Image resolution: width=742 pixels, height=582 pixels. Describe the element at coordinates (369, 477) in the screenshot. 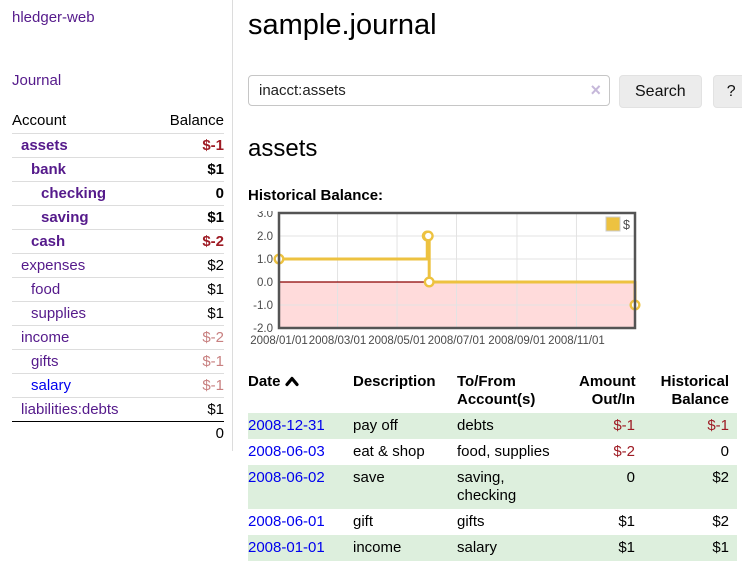

I see `transaction-description: save` at that location.